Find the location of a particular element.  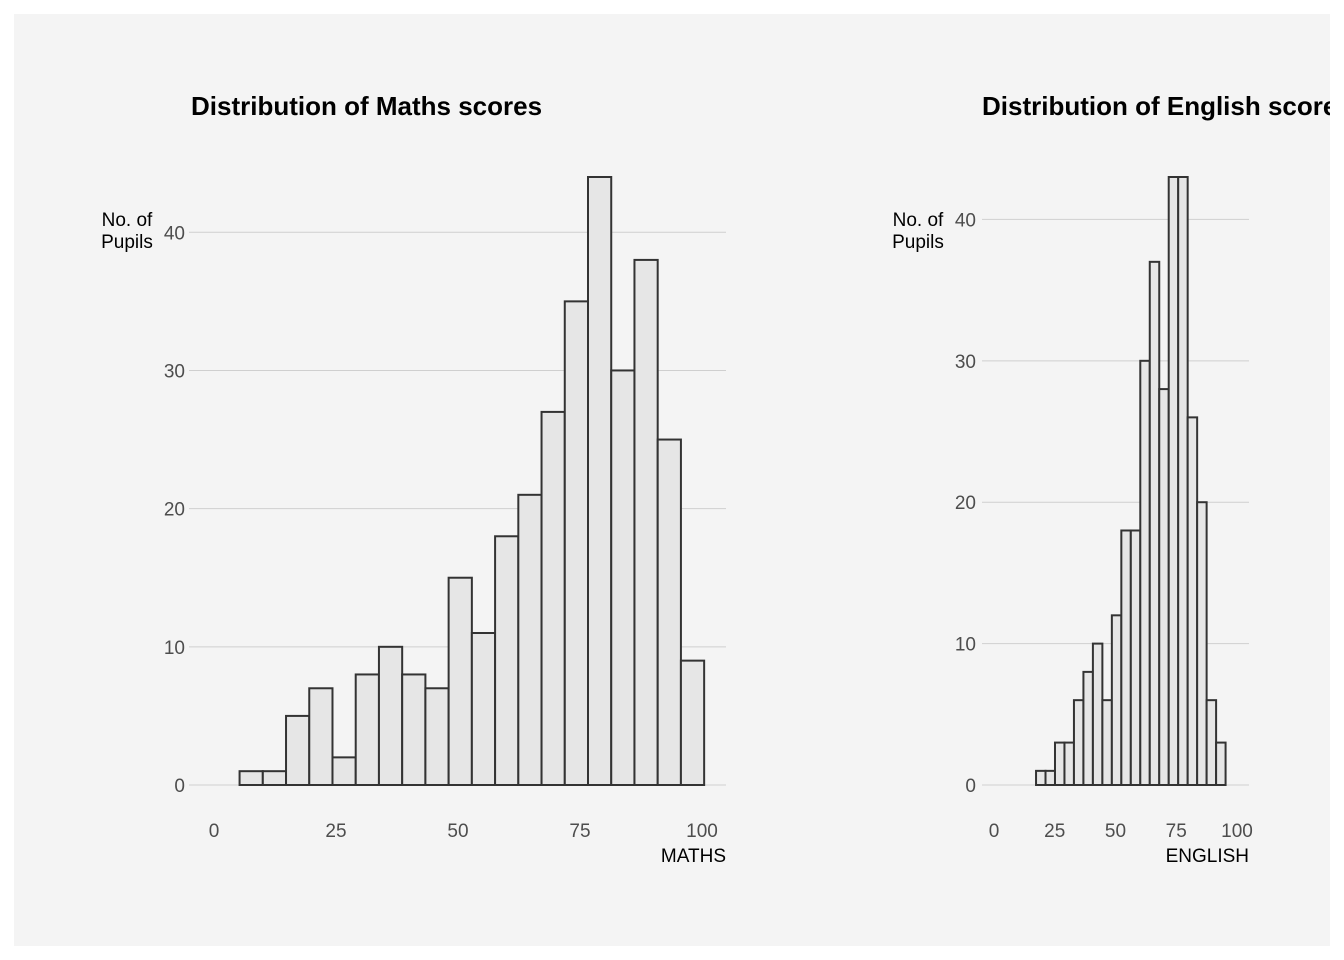

x-axis-label: ENGLISH is located at coordinates (1207, 856).